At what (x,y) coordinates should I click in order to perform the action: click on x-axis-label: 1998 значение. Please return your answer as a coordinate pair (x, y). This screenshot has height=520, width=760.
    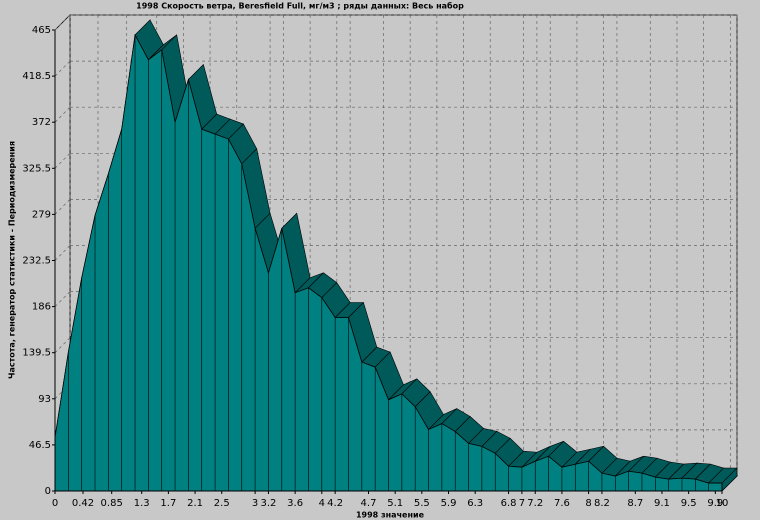
    Looking at the image, I should click on (390, 515).